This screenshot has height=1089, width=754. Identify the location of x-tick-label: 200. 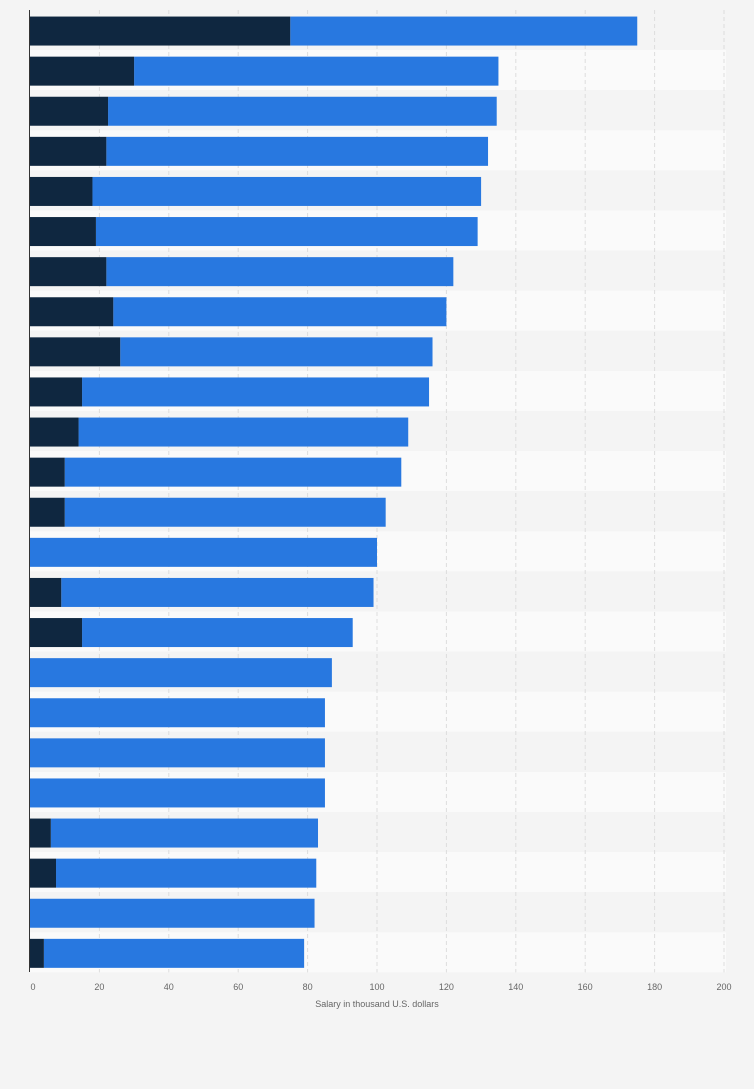
(723, 987).